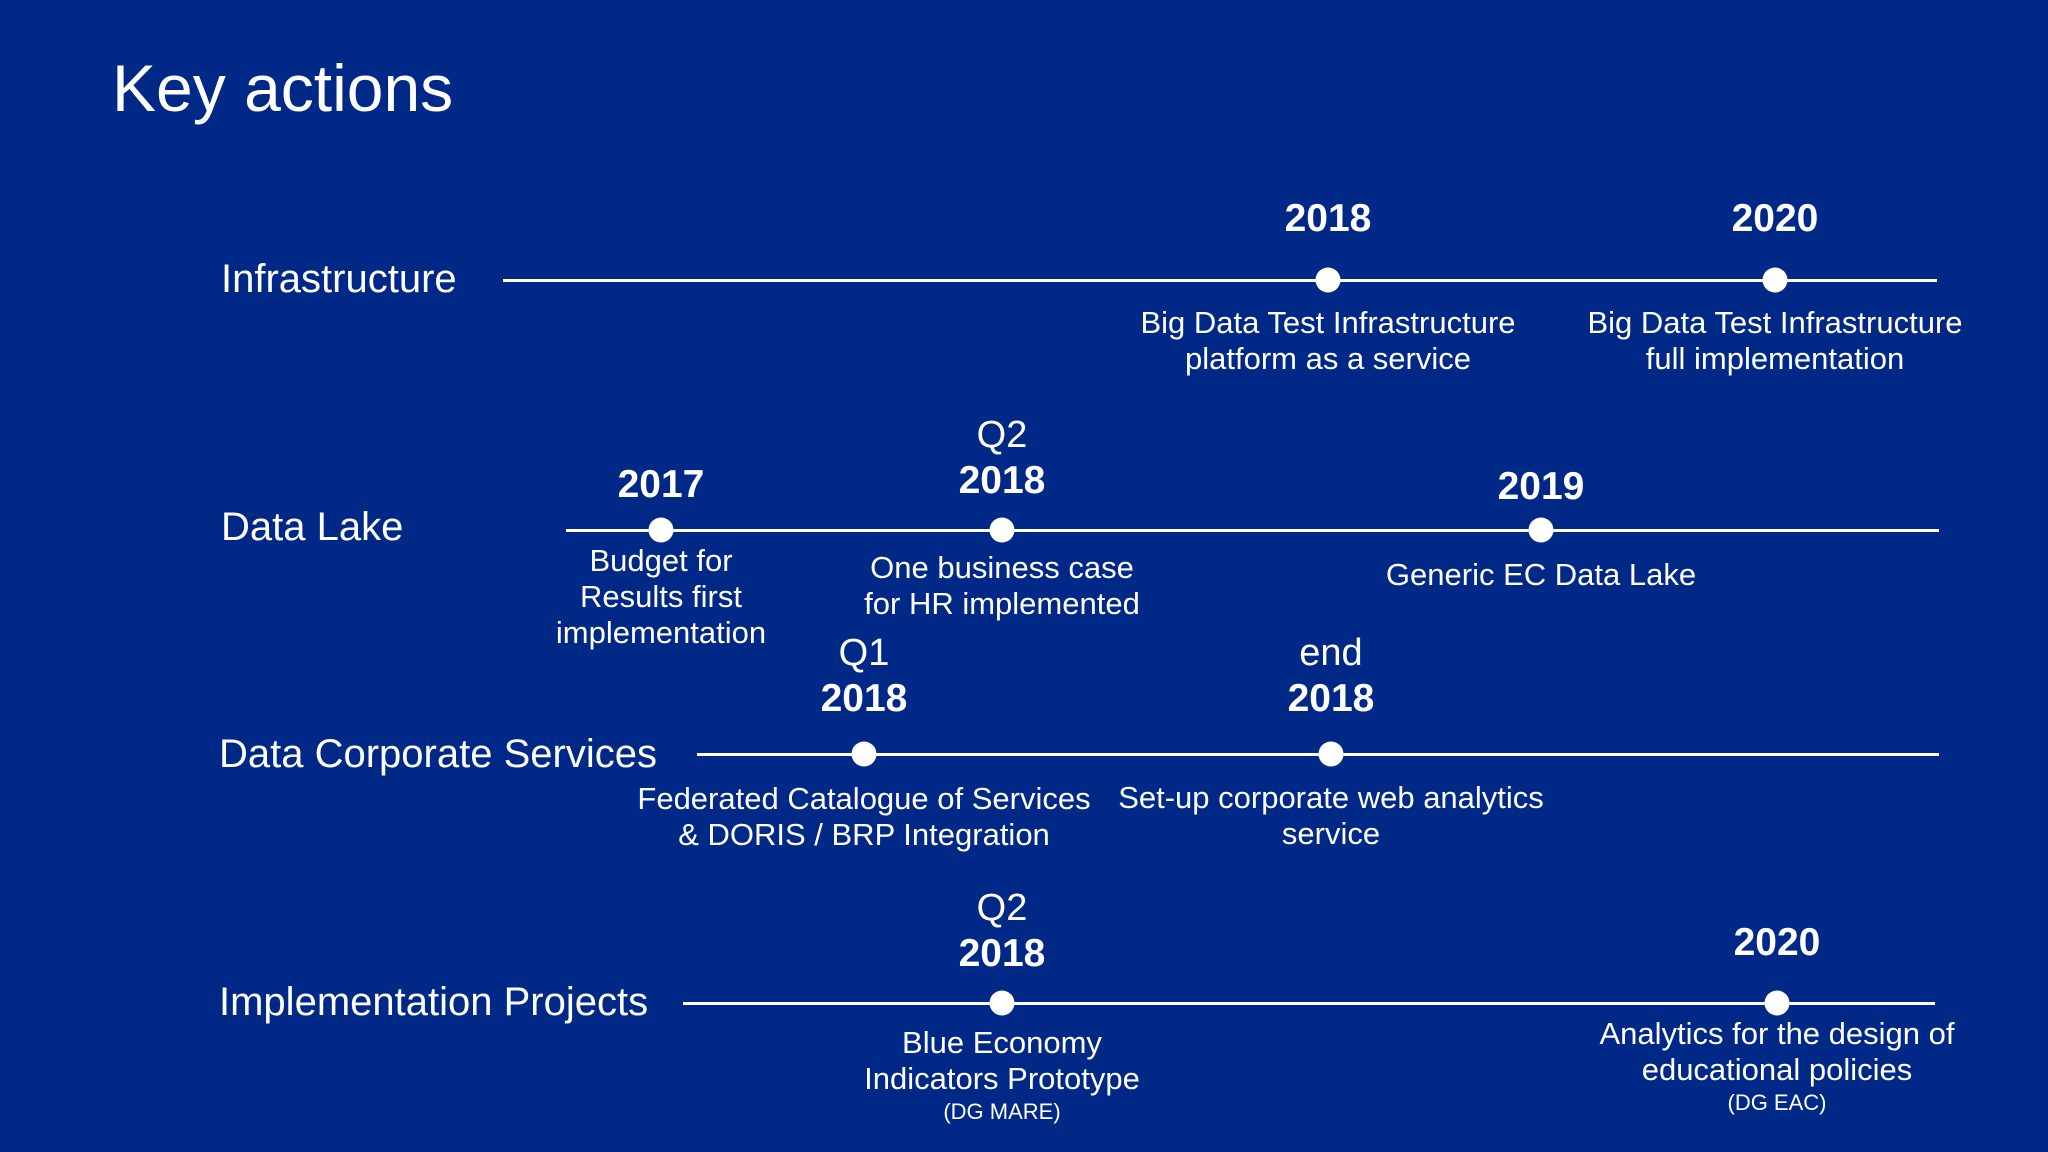  I want to click on milestone-description-line: for HR implemented, so click(1002, 603).